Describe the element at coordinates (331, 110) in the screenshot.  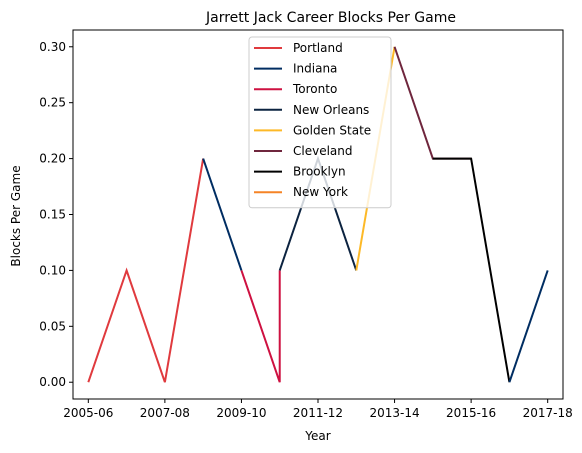
I see `legend-label-new-orleans: New Orleans` at that location.